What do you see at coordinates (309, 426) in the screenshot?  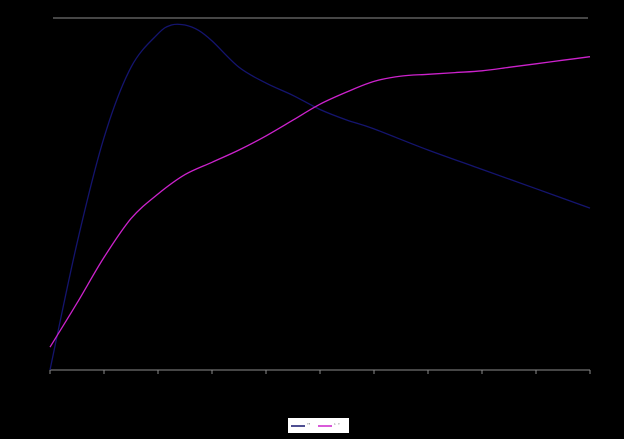 I see `legend-label-series-1: ’’` at bounding box center [309, 426].